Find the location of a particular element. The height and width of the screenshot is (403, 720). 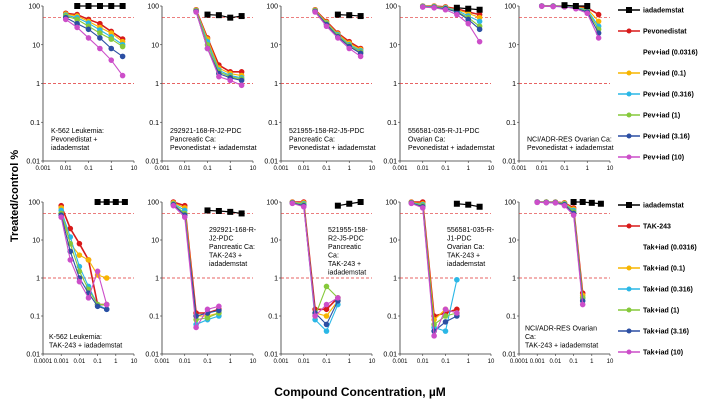

panel-annotation: Pevonedistat + iadademstat is located at coordinates (451, 148).